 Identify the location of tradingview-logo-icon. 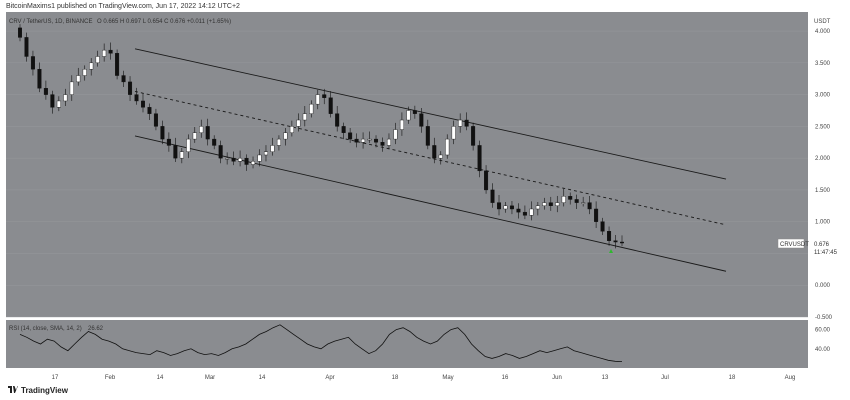
(13, 390).